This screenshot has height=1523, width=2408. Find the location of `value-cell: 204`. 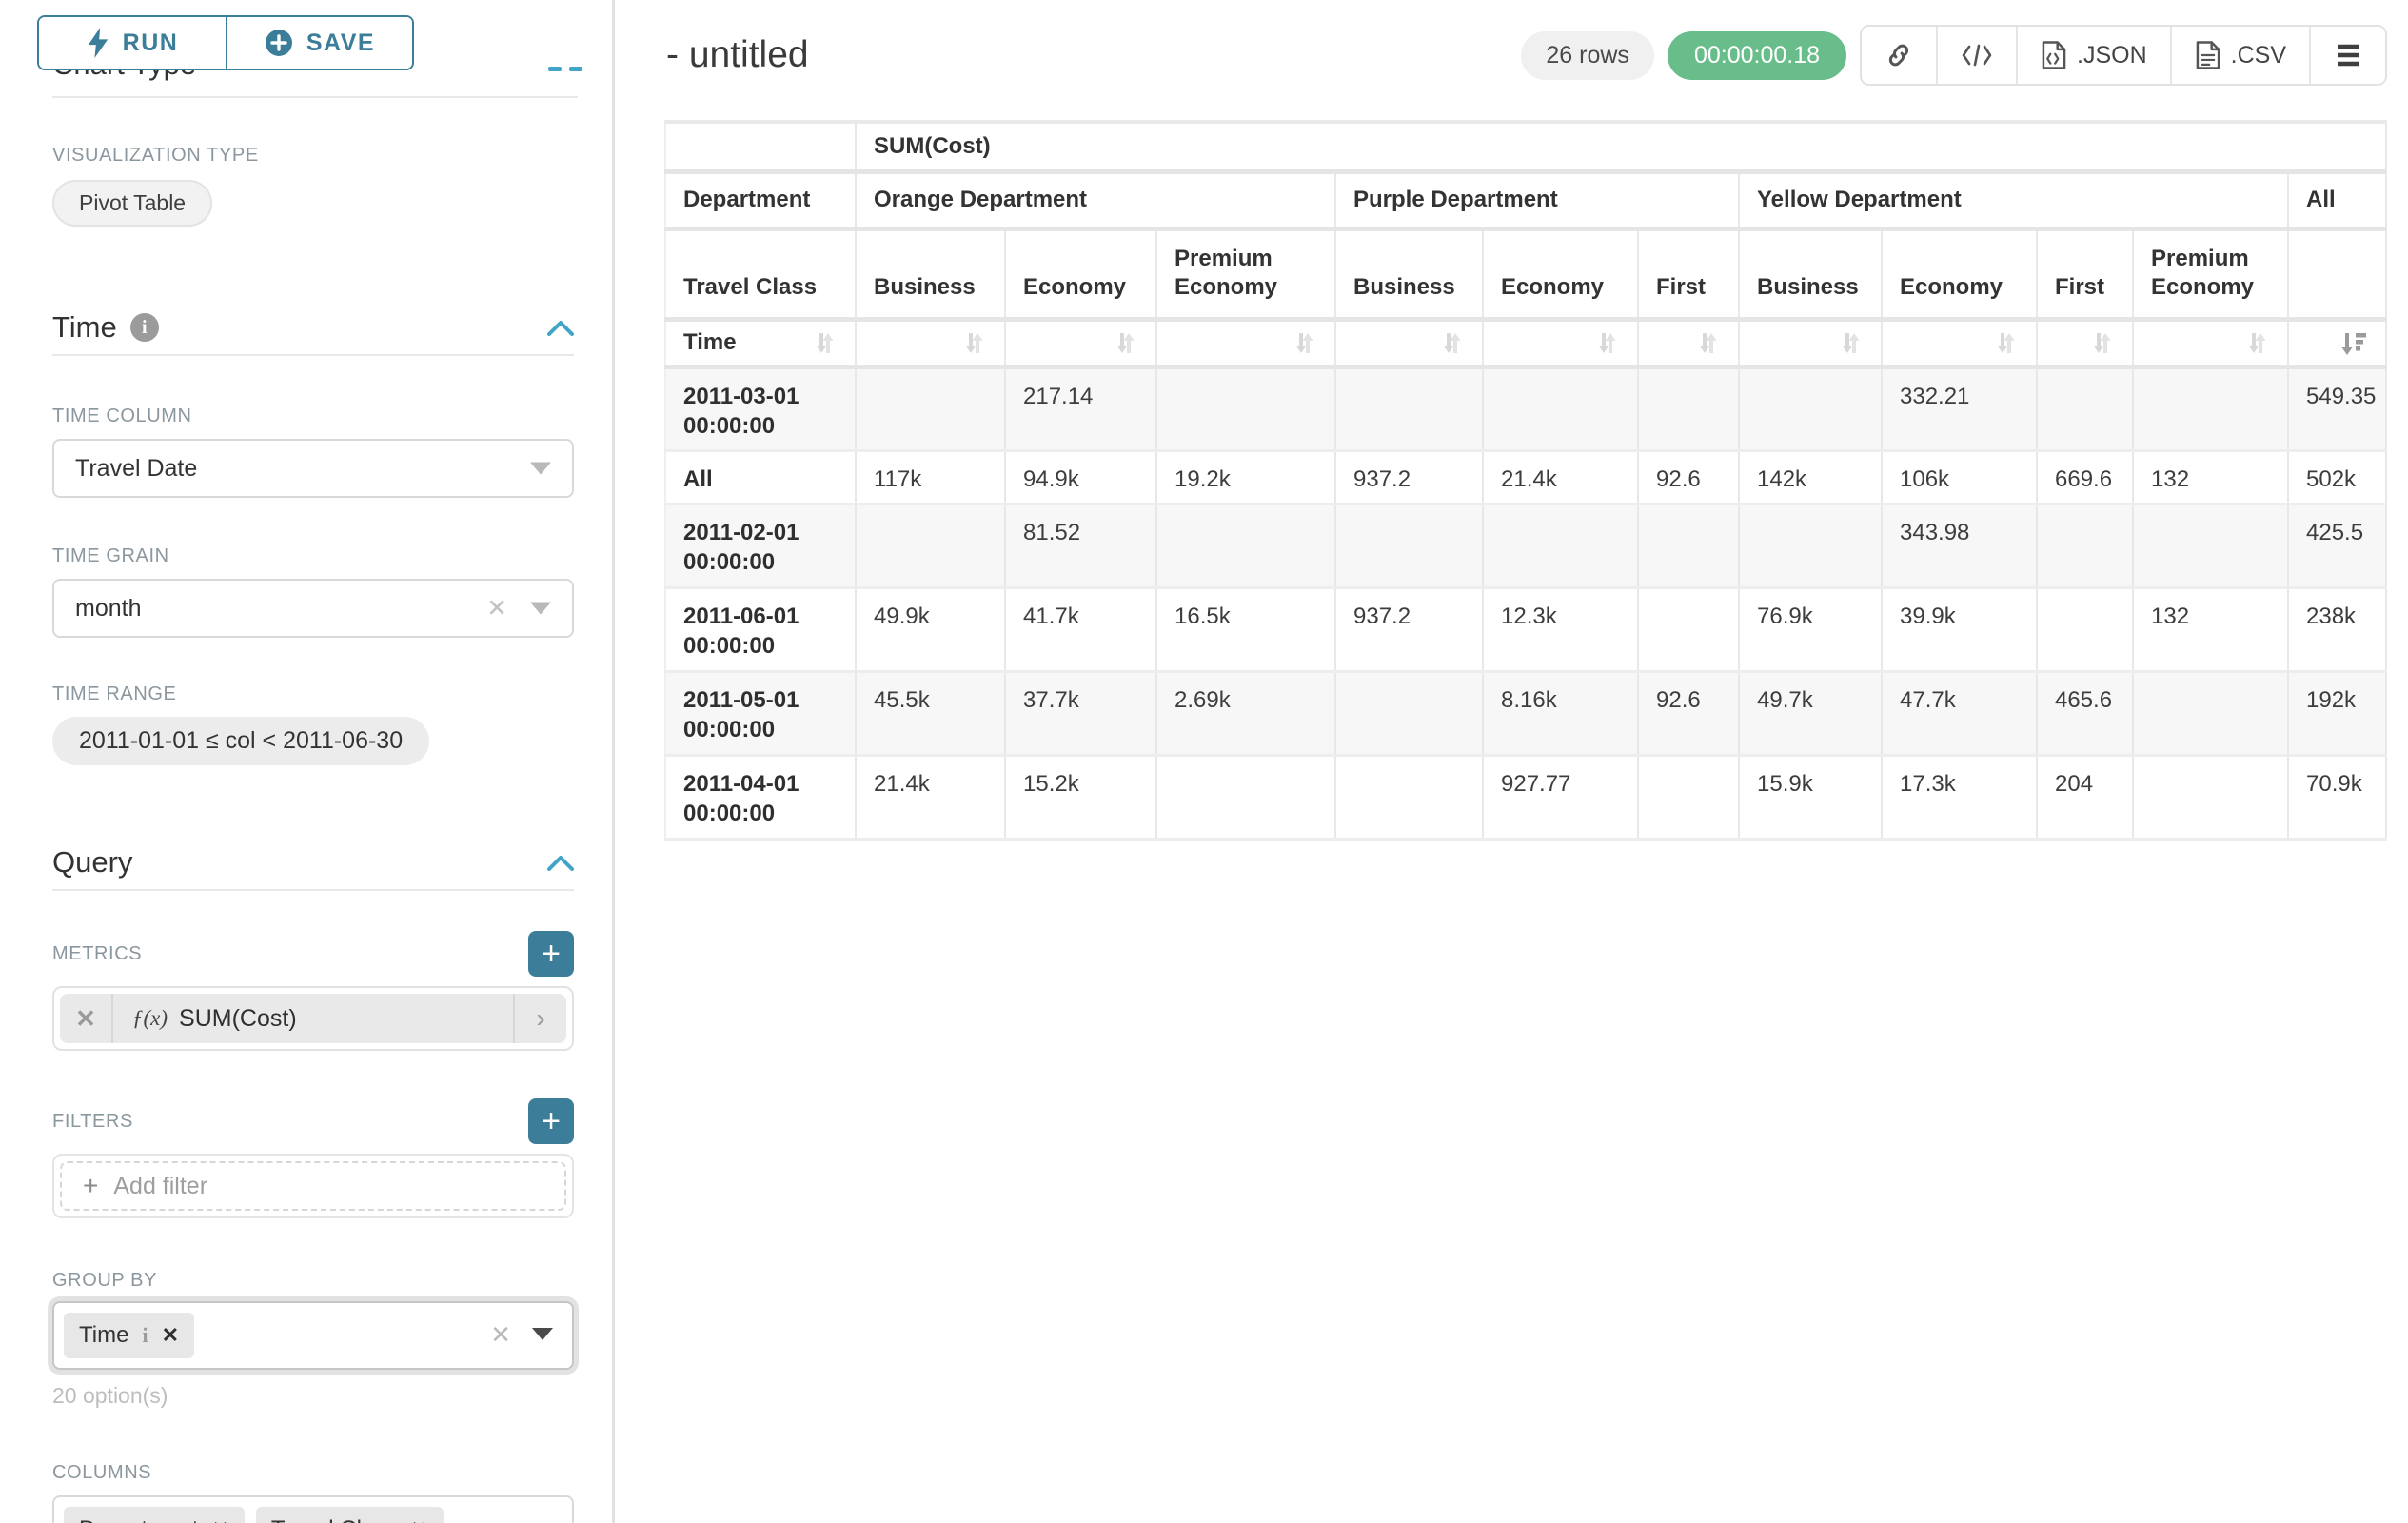

value-cell: 204 is located at coordinates (2085, 798).